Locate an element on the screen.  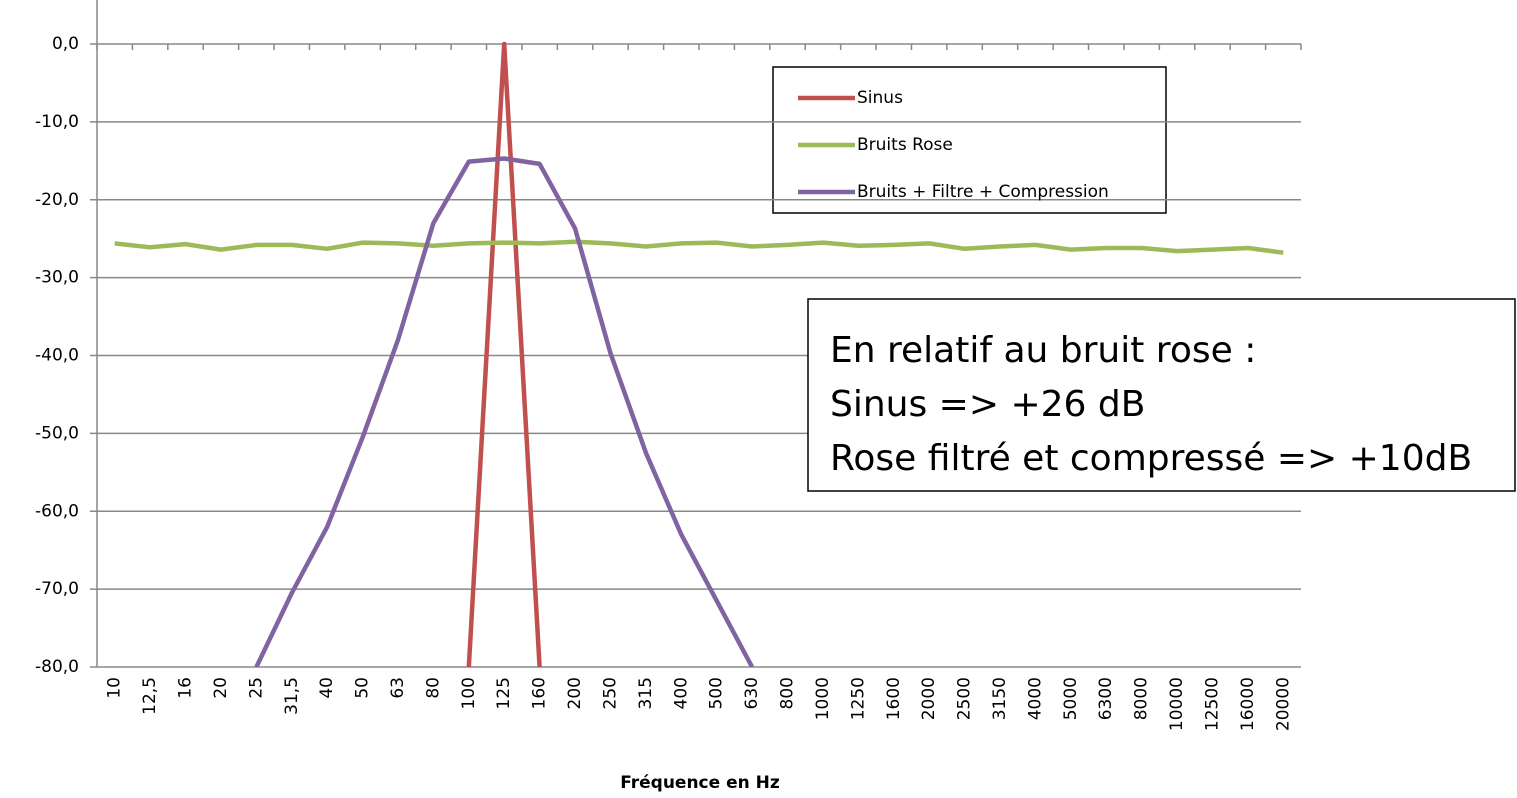
y-tick-label: -20,0 is located at coordinates (57, 200).